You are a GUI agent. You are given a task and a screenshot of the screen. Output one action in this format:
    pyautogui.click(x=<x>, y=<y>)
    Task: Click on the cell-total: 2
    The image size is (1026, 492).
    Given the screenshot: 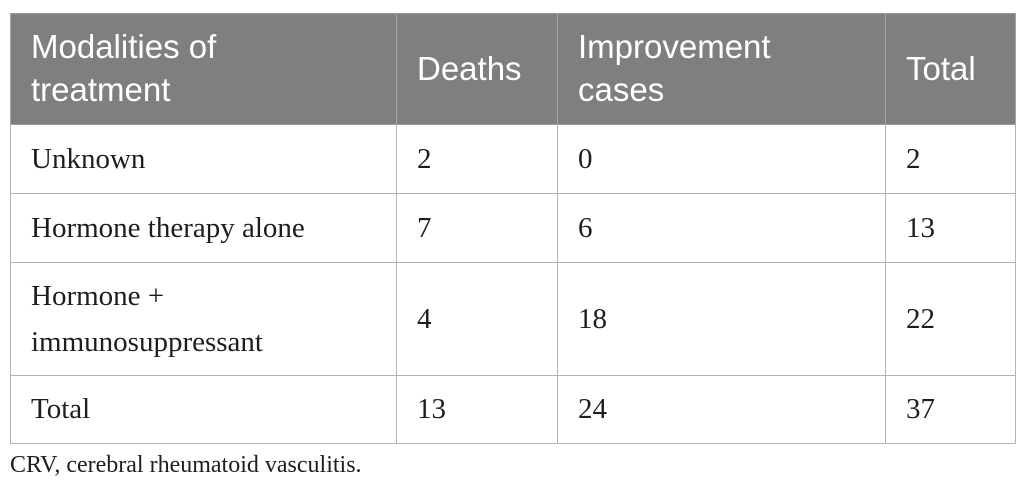 What is the action you would take?
    pyautogui.click(x=950, y=159)
    